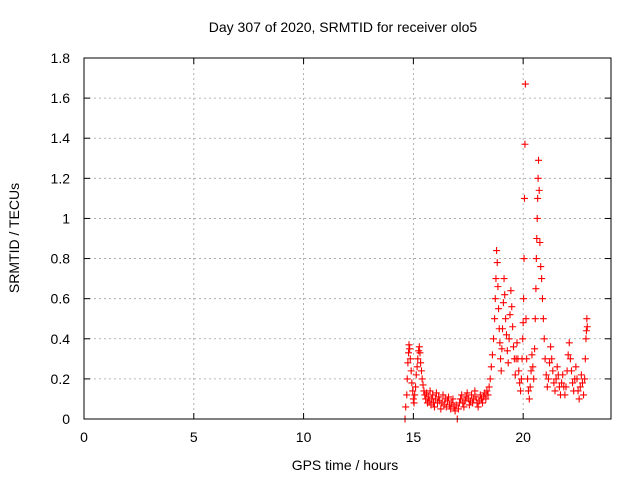 The image size is (640, 480). What do you see at coordinates (523, 437) in the screenshot?
I see `x-tick-label: 20` at bounding box center [523, 437].